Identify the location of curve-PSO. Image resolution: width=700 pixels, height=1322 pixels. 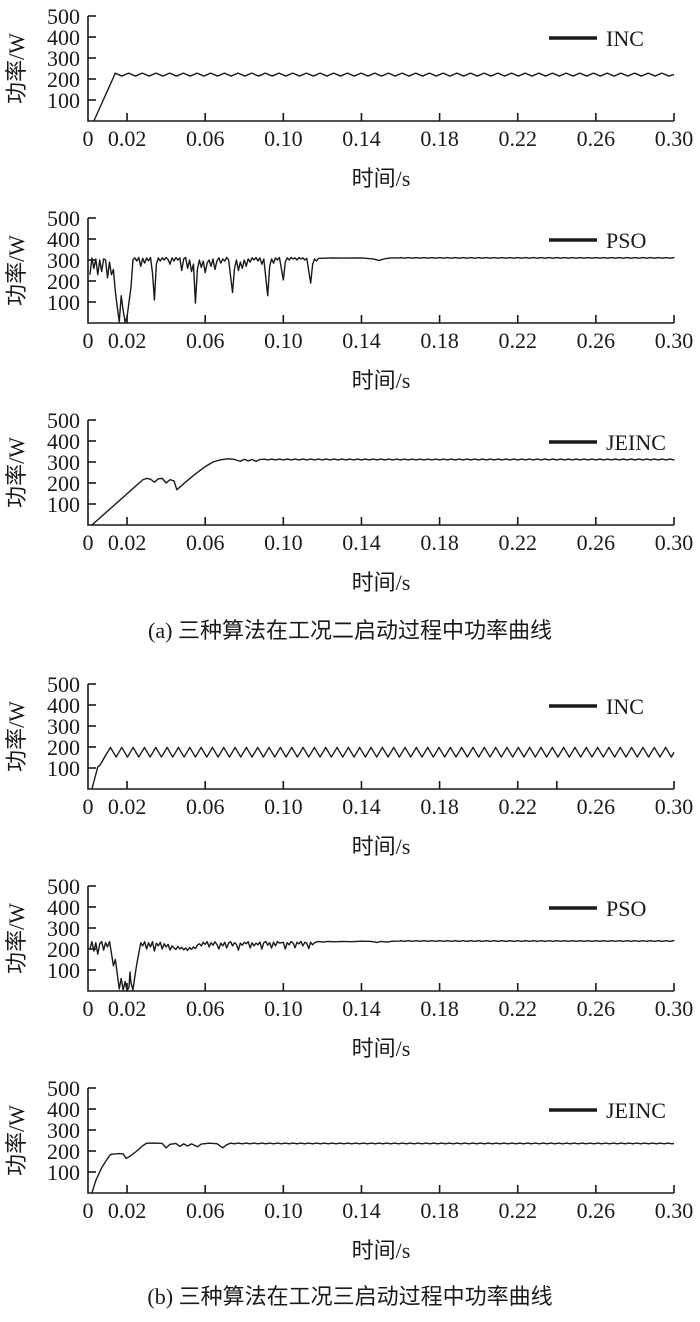
(382, 966).